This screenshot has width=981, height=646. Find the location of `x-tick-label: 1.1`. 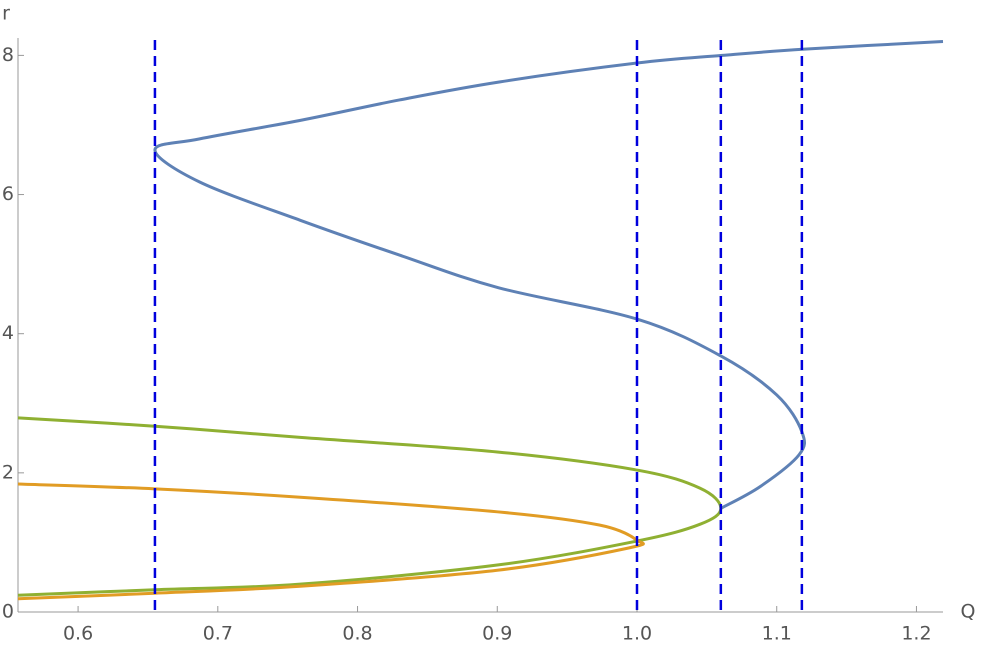

x-tick-label: 1.1 is located at coordinates (777, 634).